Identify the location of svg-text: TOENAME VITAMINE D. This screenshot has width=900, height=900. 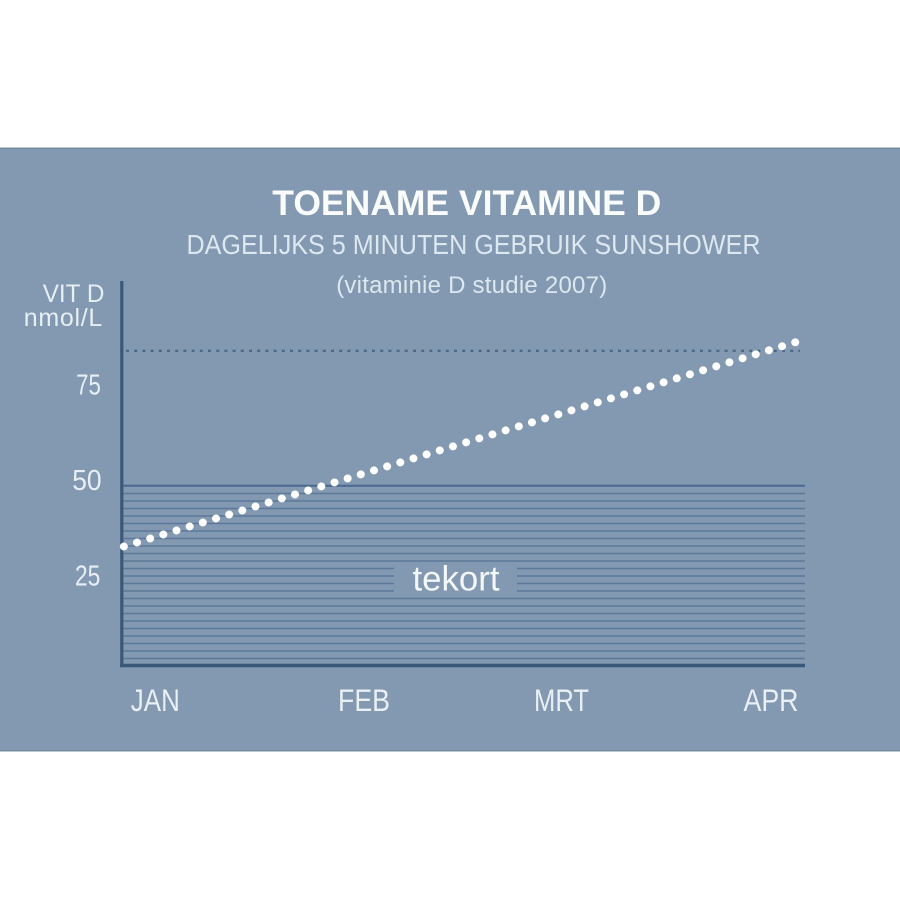
(466, 203).